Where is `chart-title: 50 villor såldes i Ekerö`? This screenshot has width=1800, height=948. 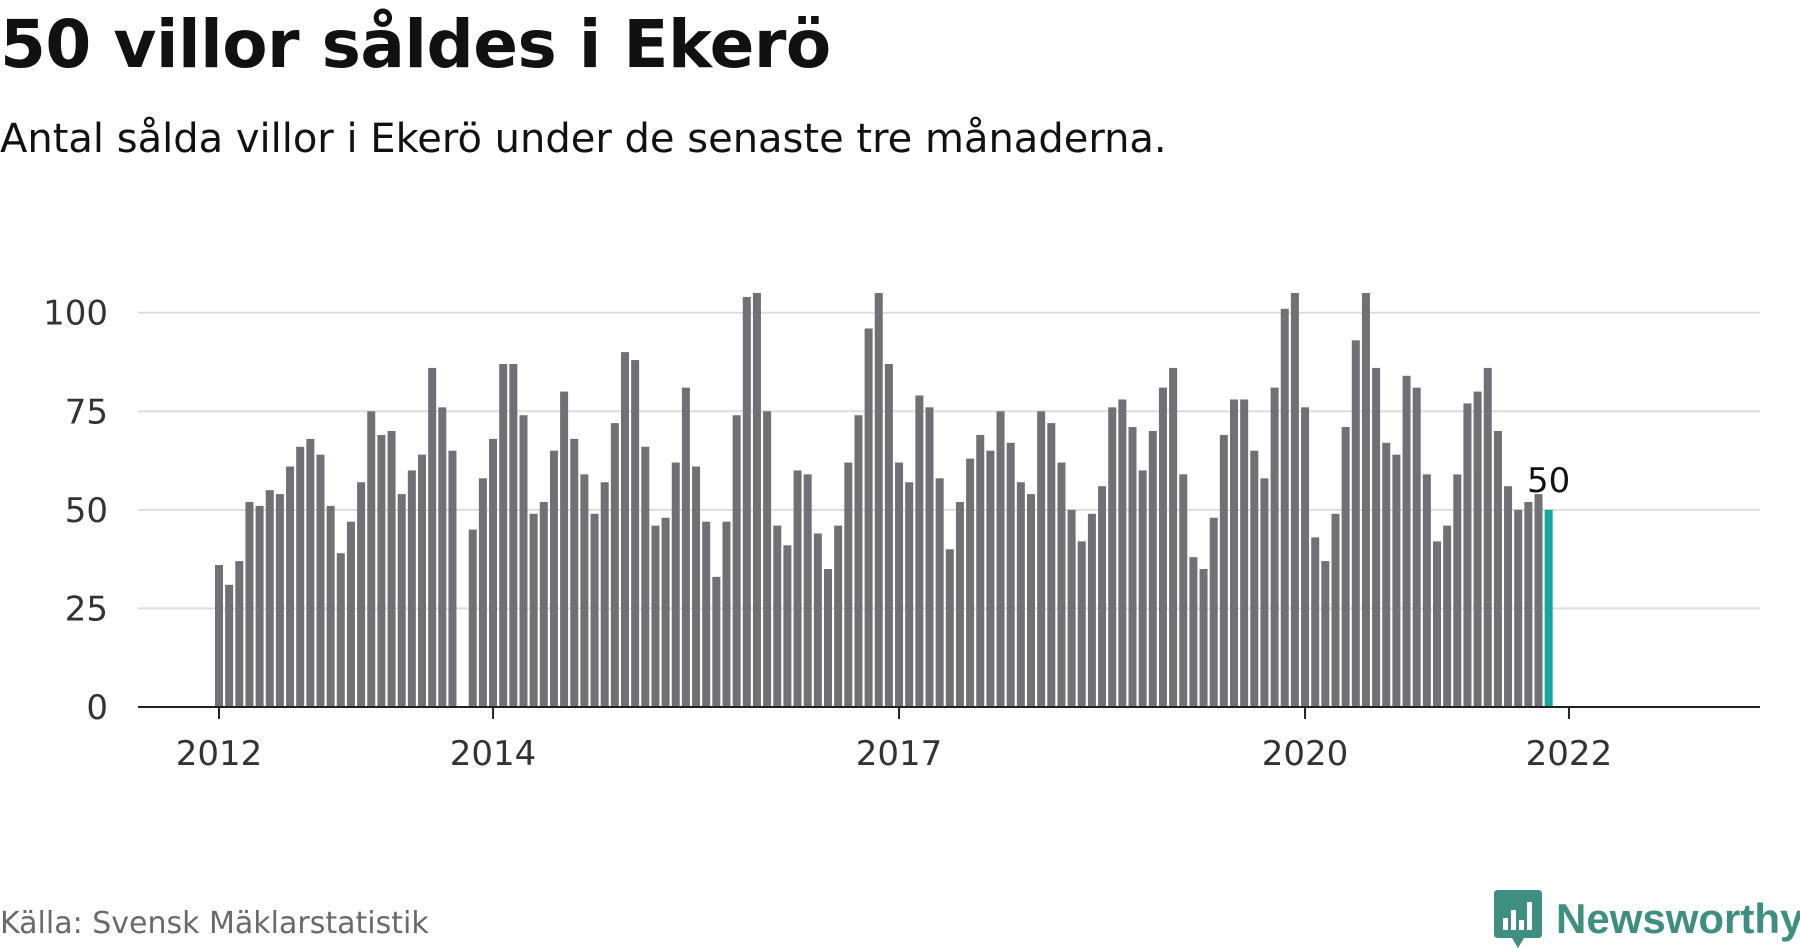 chart-title: 50 villor såldes i Ekerö is located at coordinates (415, 44).